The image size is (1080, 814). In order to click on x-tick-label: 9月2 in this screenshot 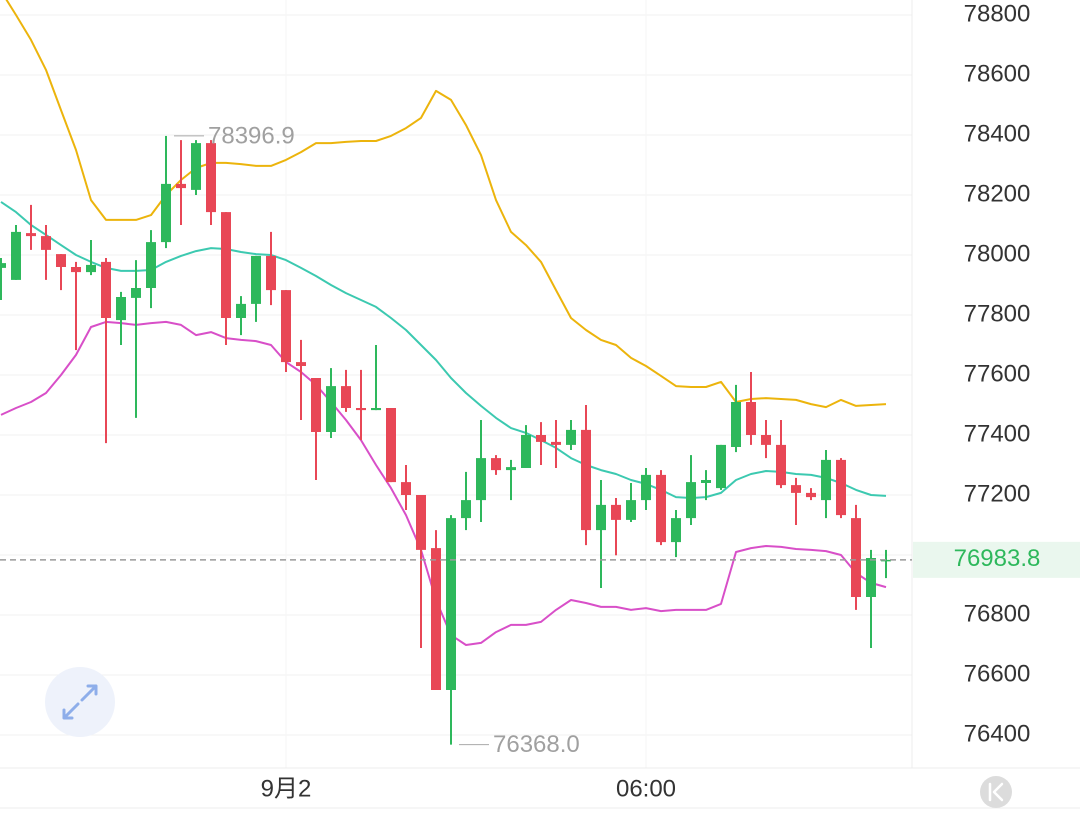, I will do `click(286, 788)`.